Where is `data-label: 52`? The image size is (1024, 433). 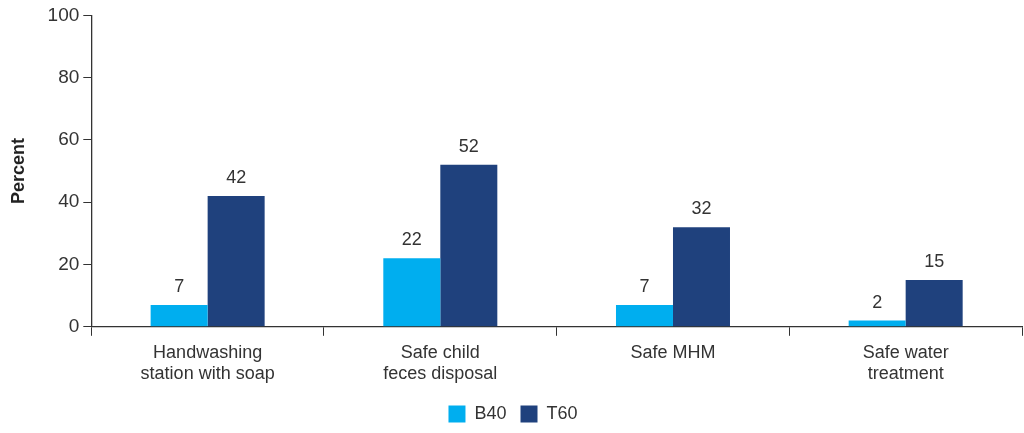 data-label: 52 is located at coordinates (468, 145).